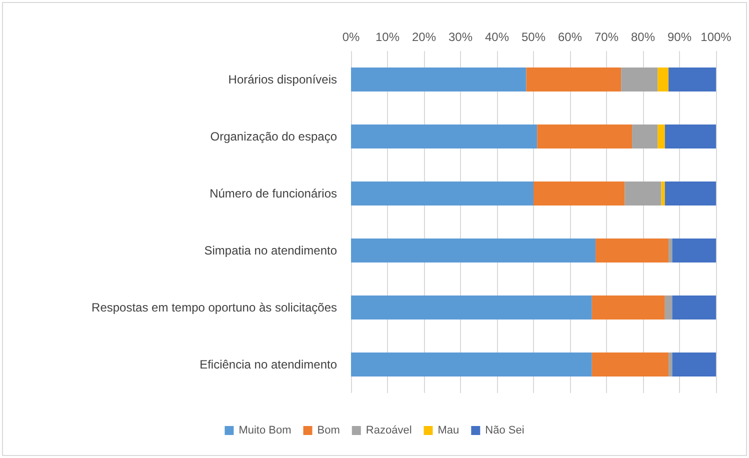 This screenshot has height=458, width=749. Describe the element at coordinates (497, 37) in the screenshot. I see `x-tick-label: 40%` at that location.